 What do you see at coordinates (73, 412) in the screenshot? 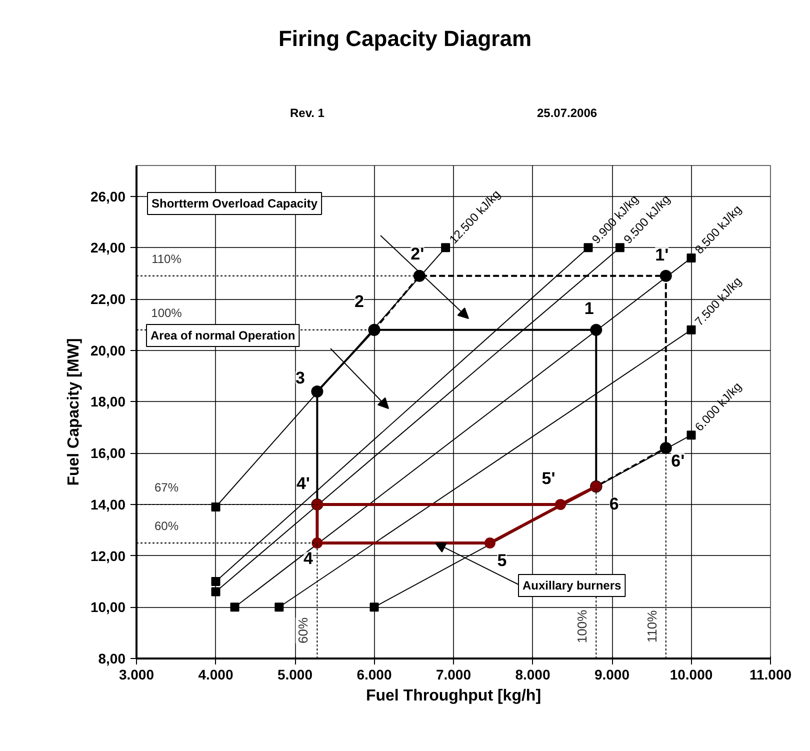
I see `y-axis-title: Fuel Capacity [MW]` at bounding box center [73, 412].